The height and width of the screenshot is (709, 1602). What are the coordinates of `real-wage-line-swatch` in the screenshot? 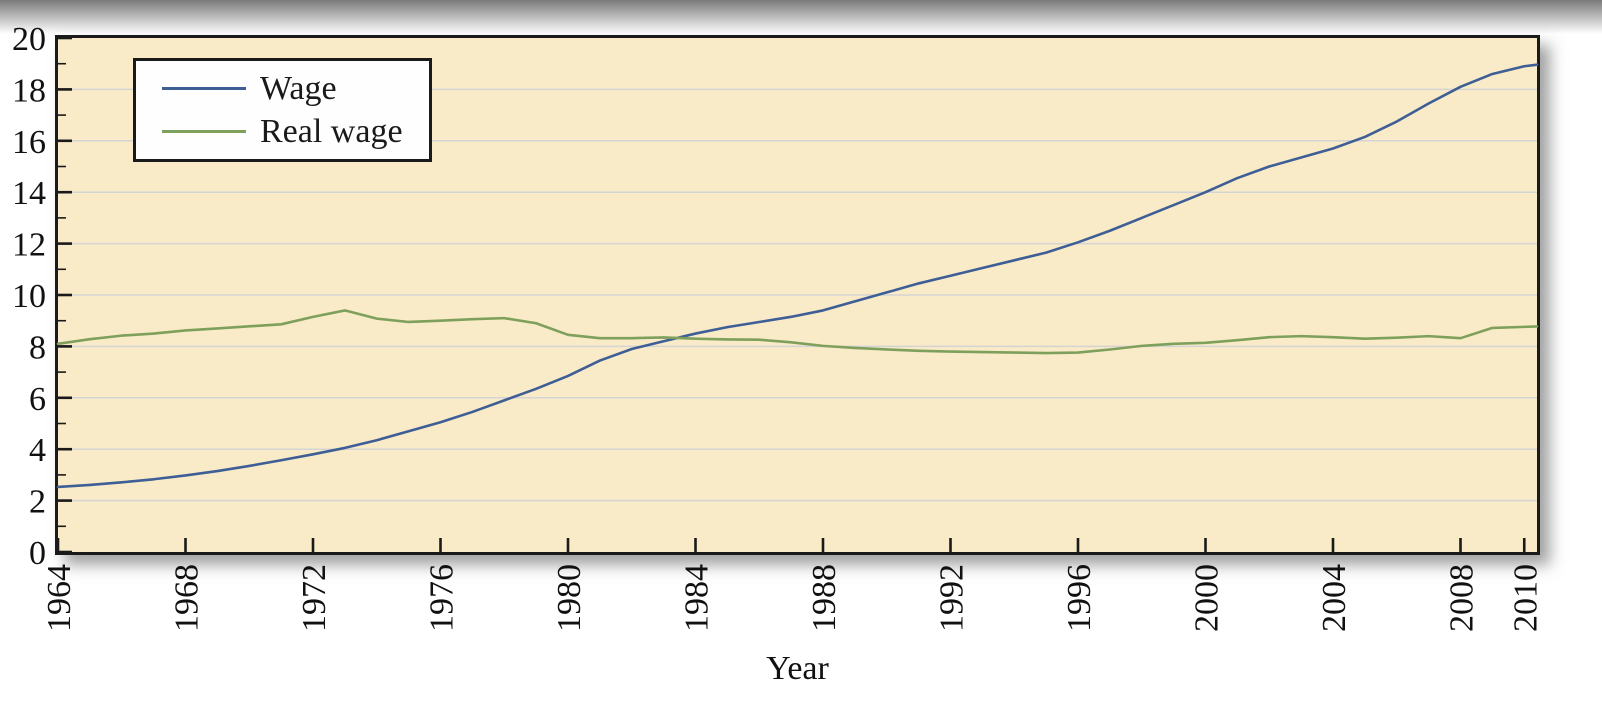 It's located at (204, 131).